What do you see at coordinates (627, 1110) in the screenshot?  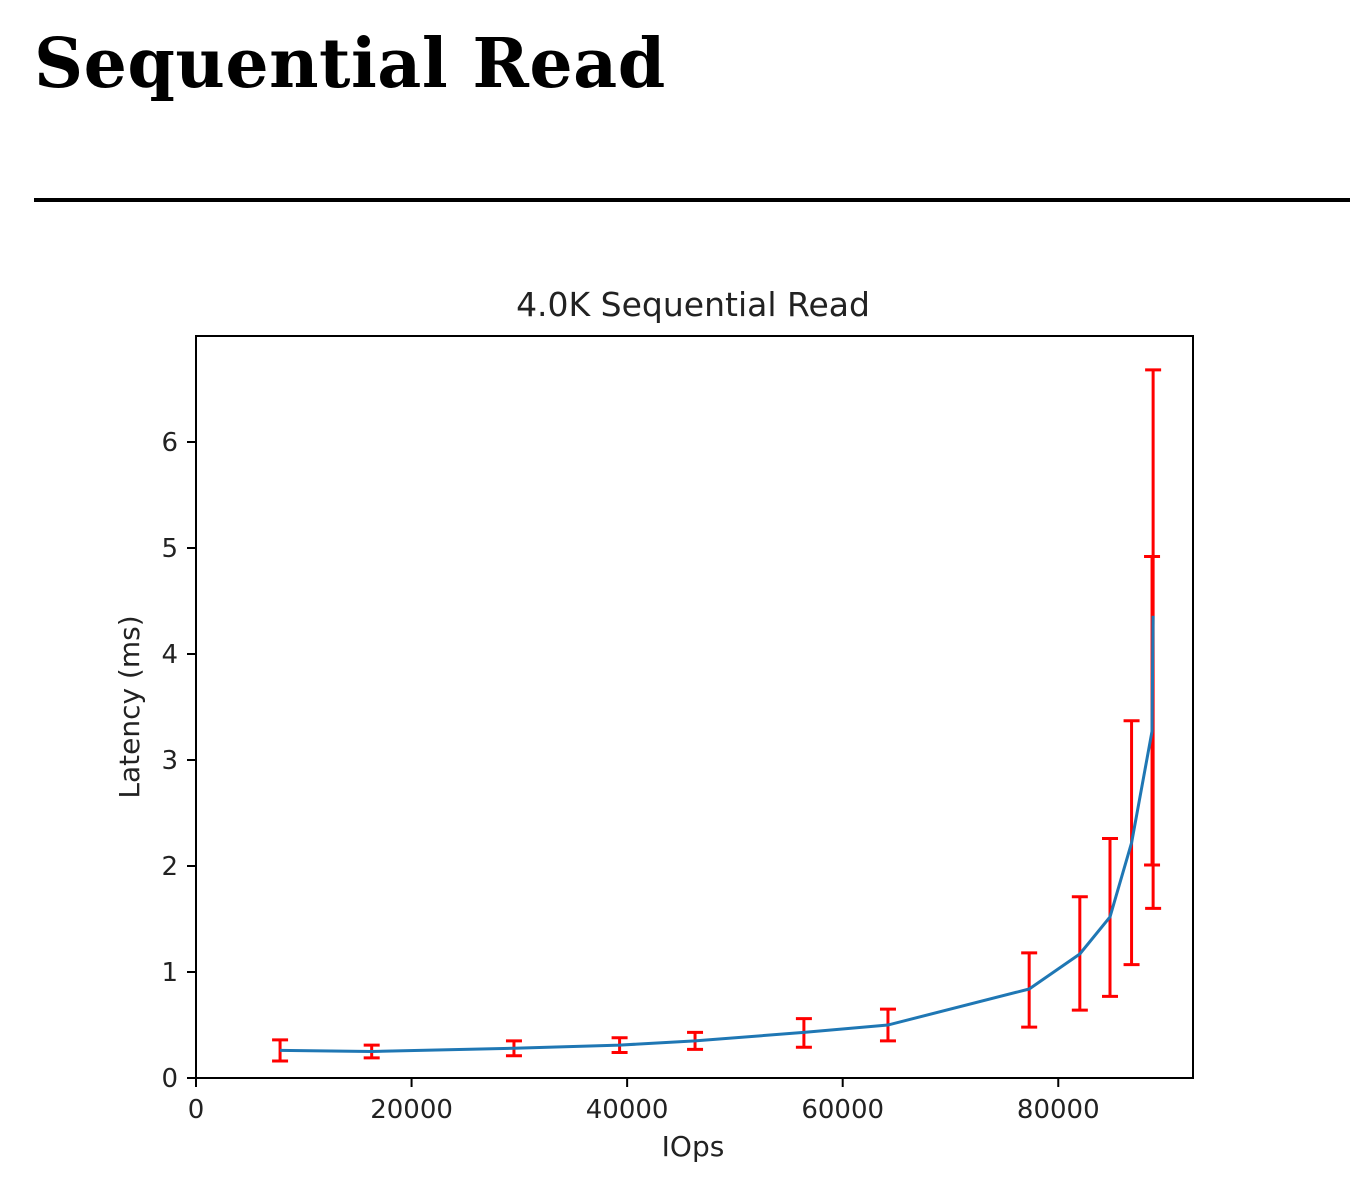 I see `x-tick-label: 40000` at bounding box center [627, 1110].